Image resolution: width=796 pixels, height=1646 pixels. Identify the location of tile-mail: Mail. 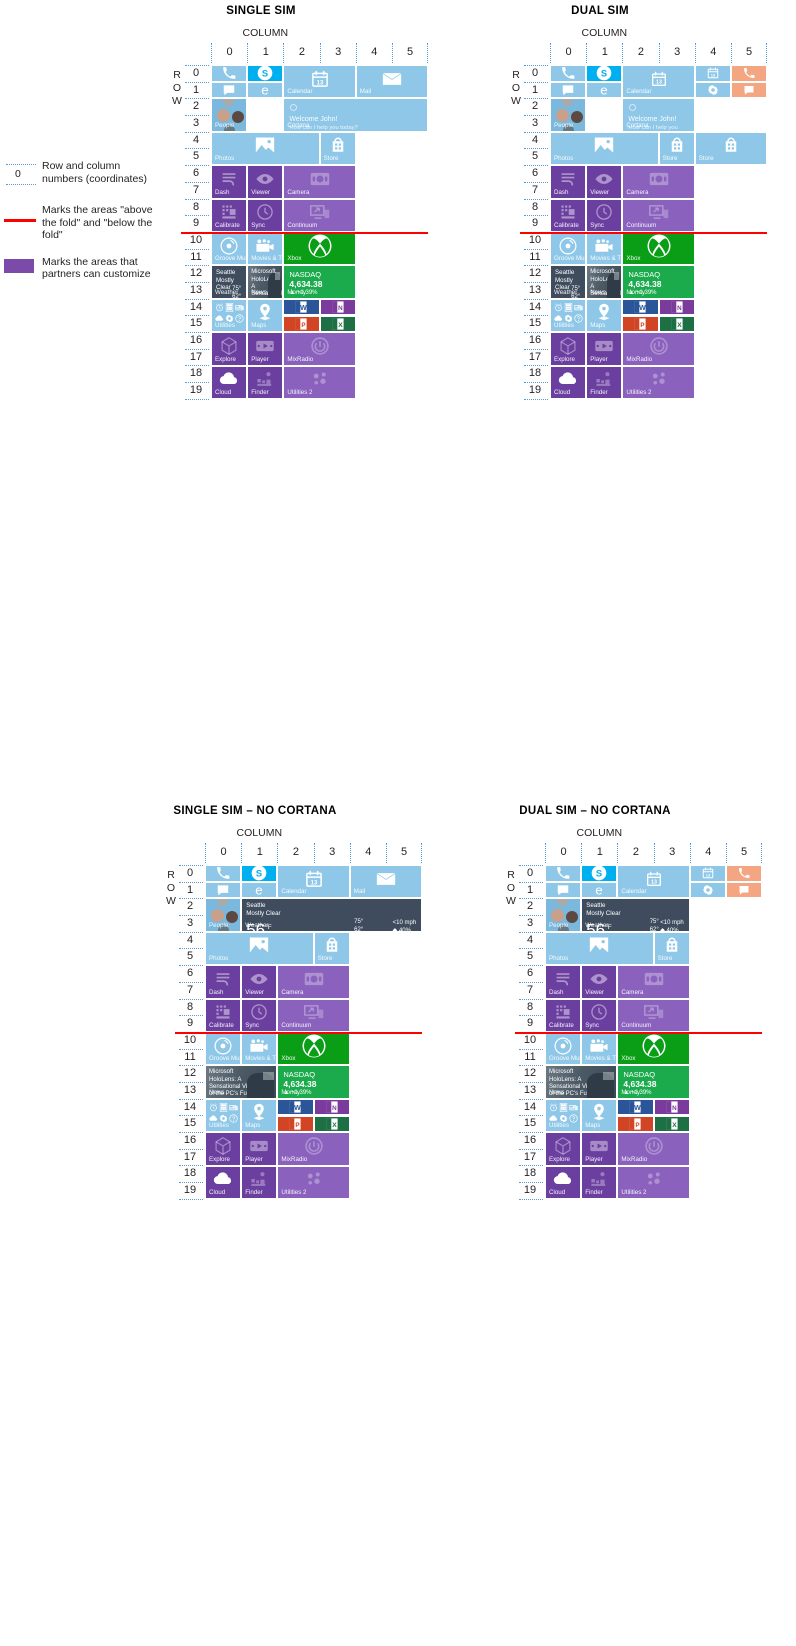
(392, 82).